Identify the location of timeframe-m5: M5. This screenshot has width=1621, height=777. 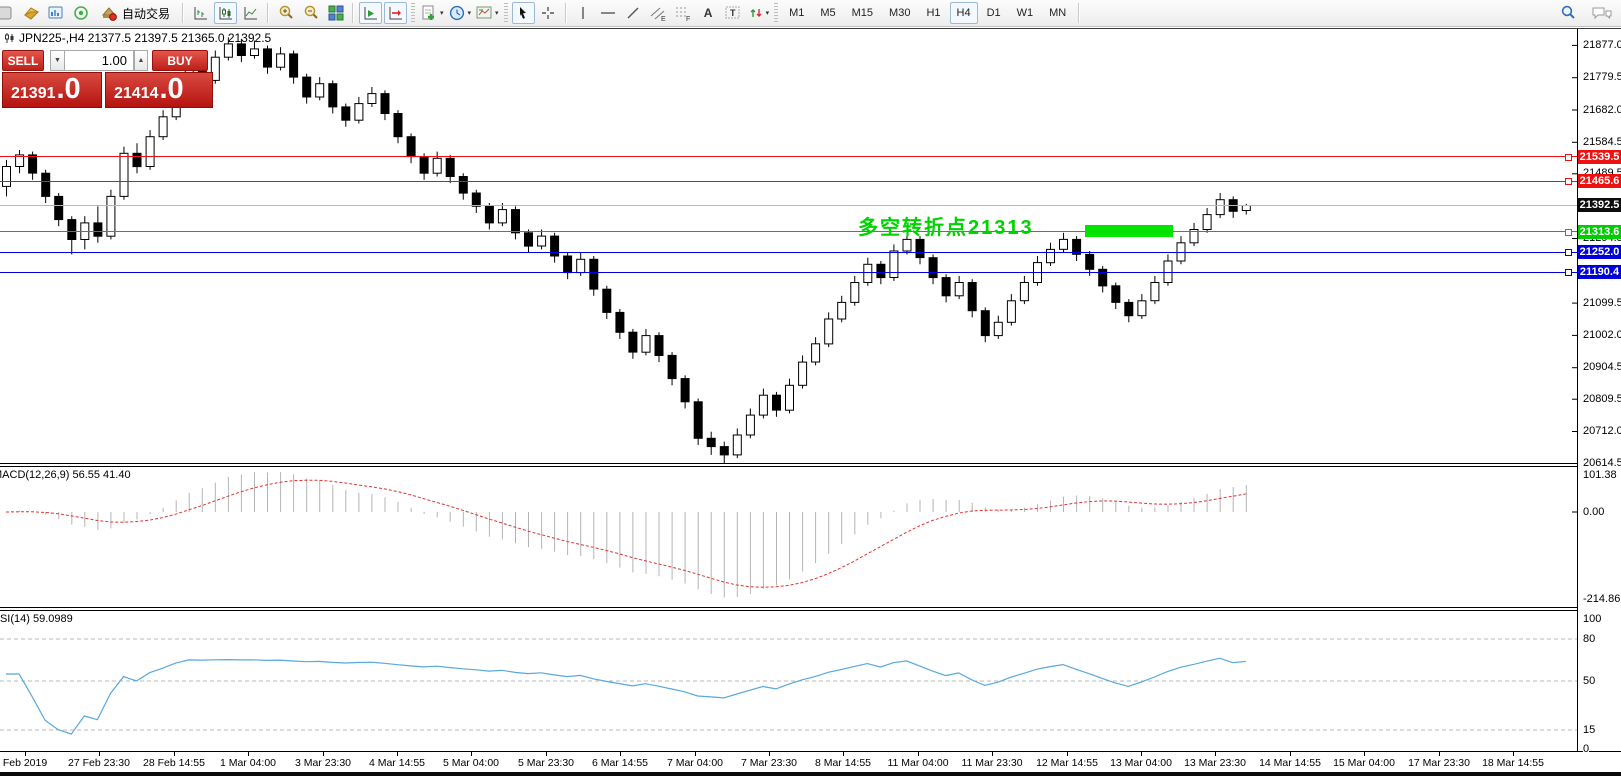
(828, 13).